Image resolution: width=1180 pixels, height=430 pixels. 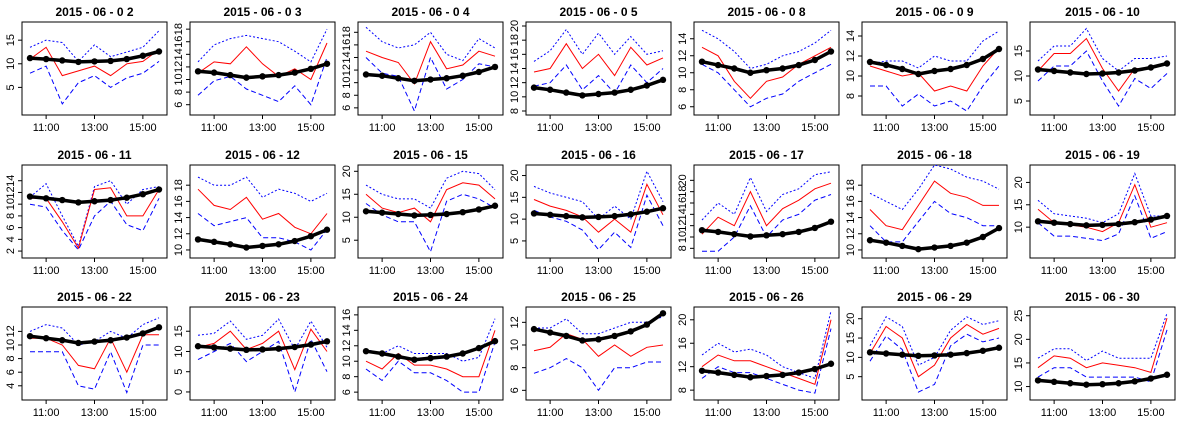 What do you see at coordinates (1019, 101) in the screenshot?
I see `y-tick-label: 5` at bounding box center [1019, 101].